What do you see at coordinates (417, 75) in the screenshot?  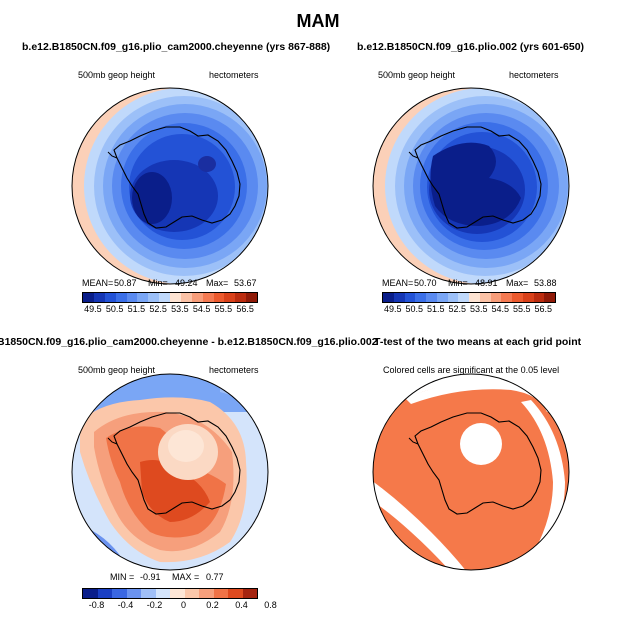 I see `panel2-variable-label: 500mb geop height` at bounding box center [417, 75].